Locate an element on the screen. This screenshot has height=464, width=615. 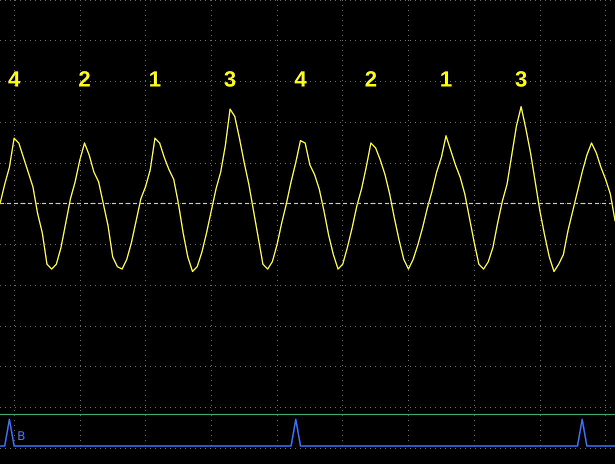
series-label: B is located at coordinates (21, 436).